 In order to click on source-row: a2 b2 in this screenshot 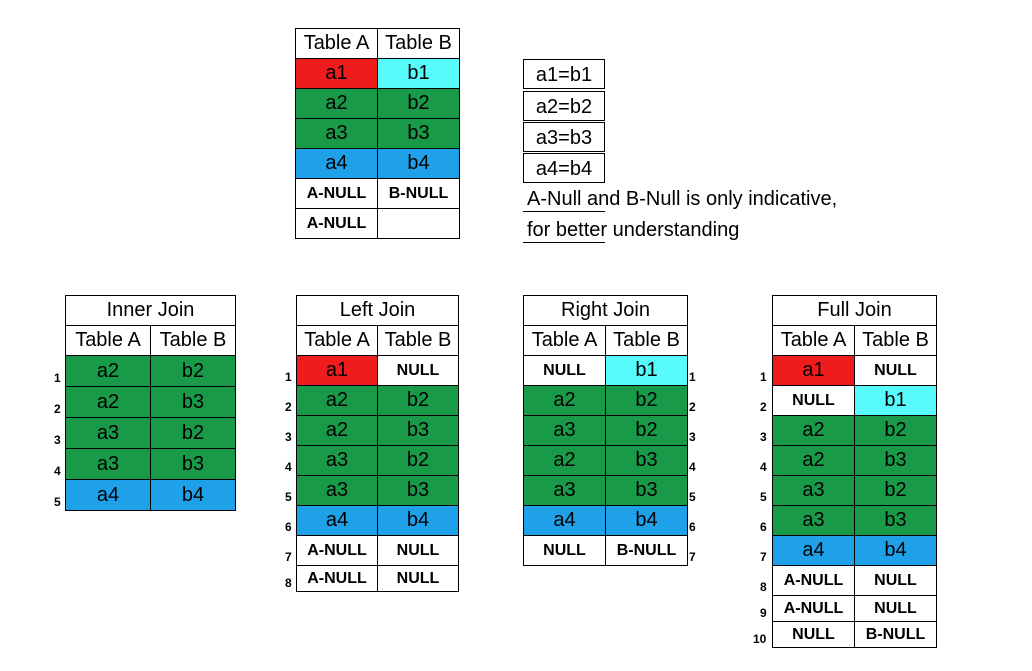, I will do `click(377, 103)`.